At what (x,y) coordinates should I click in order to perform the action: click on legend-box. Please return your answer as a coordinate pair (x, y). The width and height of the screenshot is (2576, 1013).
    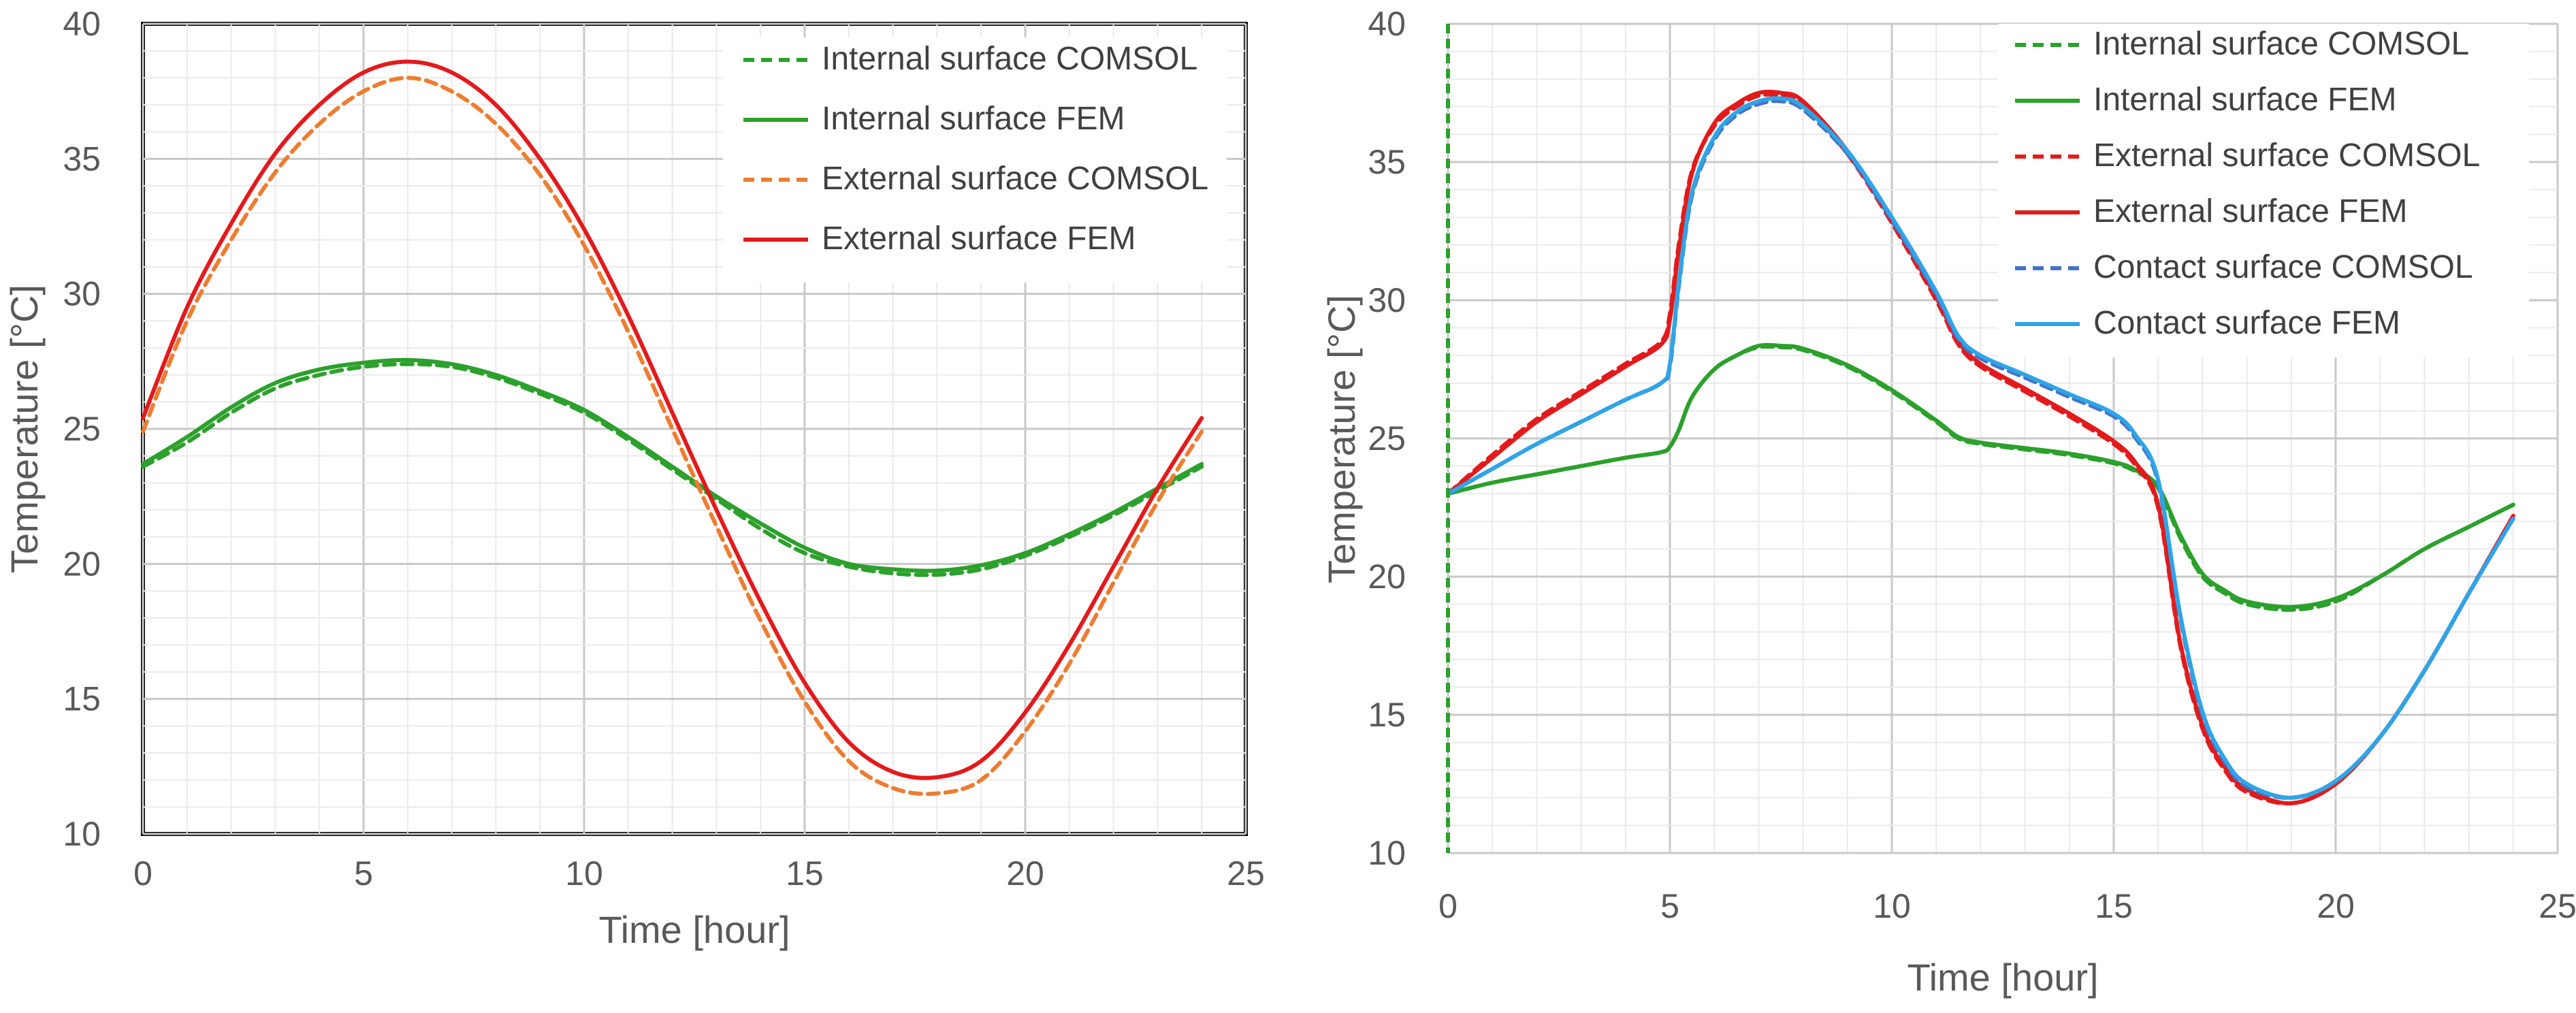
    Looking at the image, I should click on (2264, 190).